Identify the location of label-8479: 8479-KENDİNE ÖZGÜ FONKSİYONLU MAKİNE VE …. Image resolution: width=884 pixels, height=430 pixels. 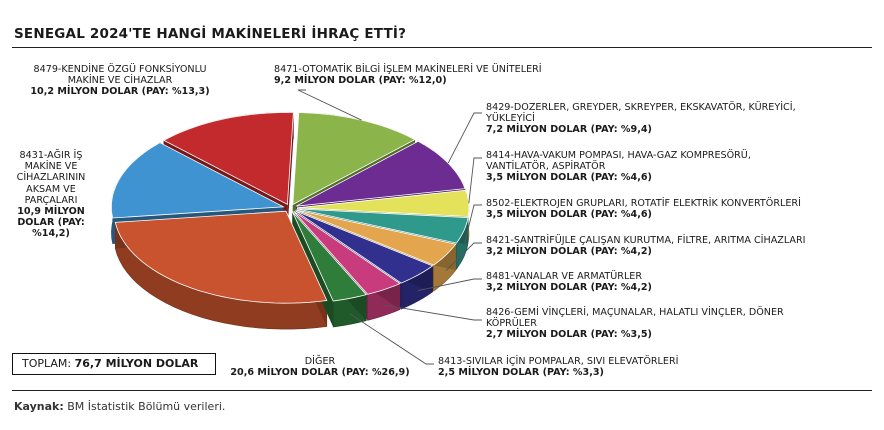
(120, 81).